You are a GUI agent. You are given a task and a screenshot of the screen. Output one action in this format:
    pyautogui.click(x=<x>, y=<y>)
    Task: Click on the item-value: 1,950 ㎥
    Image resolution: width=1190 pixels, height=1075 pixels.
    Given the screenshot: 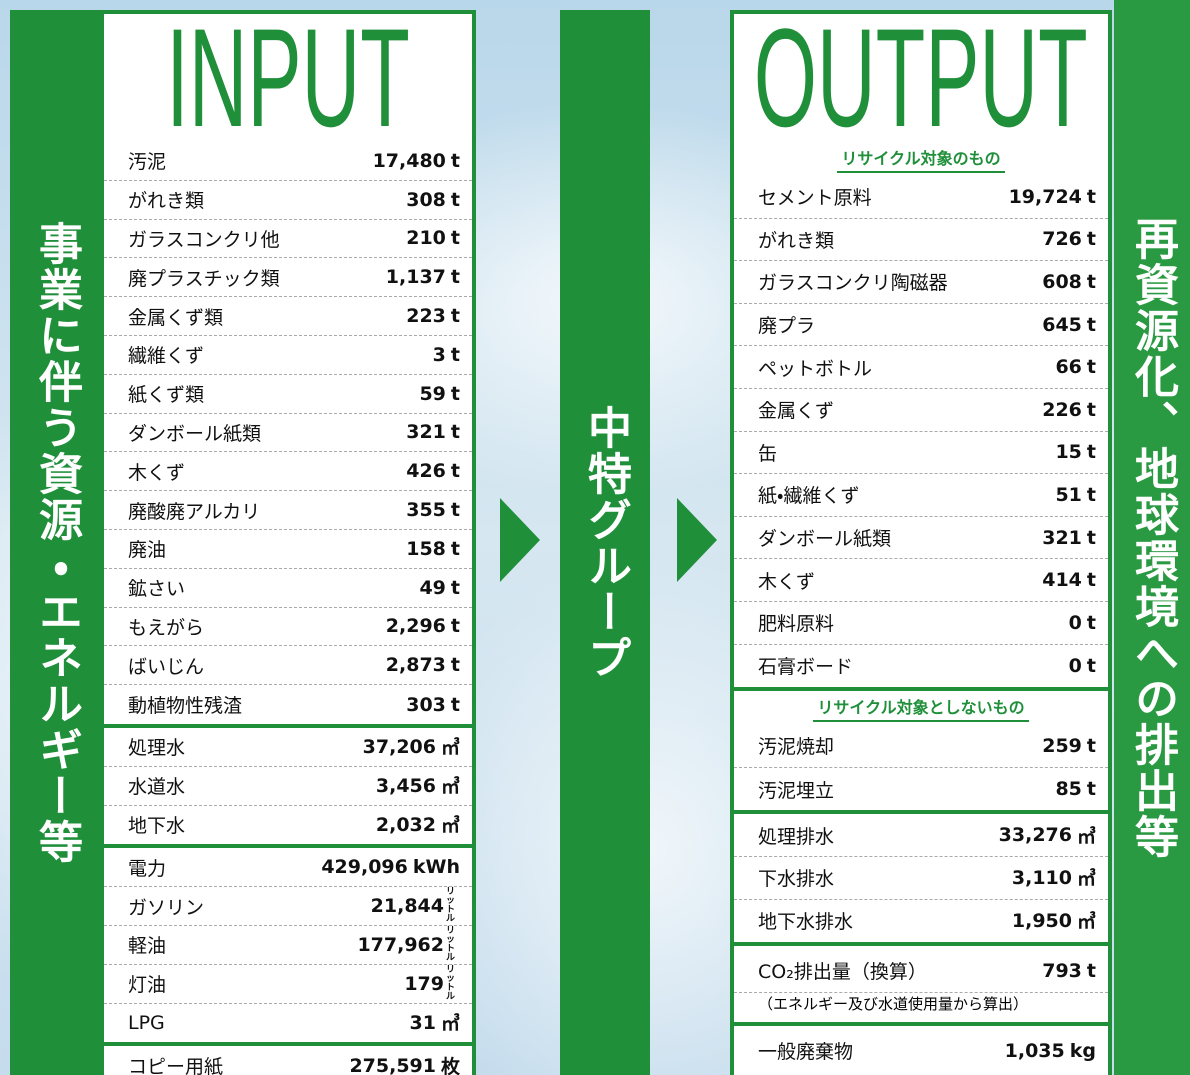 What is the action you would take?
    pyautogui.click(x=1054, y=920)
    